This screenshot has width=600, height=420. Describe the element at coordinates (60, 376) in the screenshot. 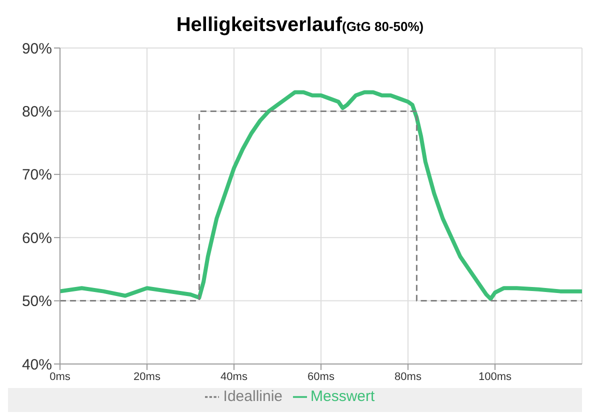

I see `x-tick-label: 0ms` at that location.